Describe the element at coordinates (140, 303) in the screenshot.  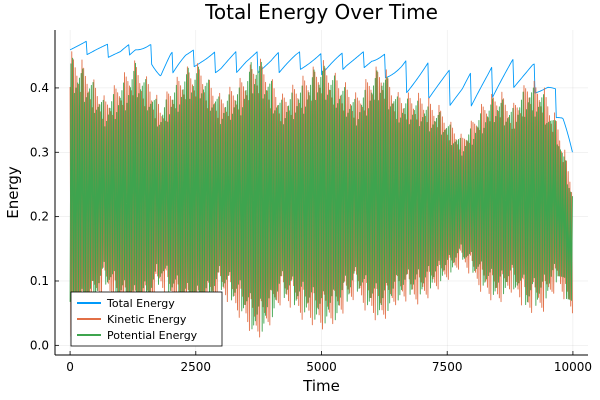
I see `legend-label: Total Energy` at that location.